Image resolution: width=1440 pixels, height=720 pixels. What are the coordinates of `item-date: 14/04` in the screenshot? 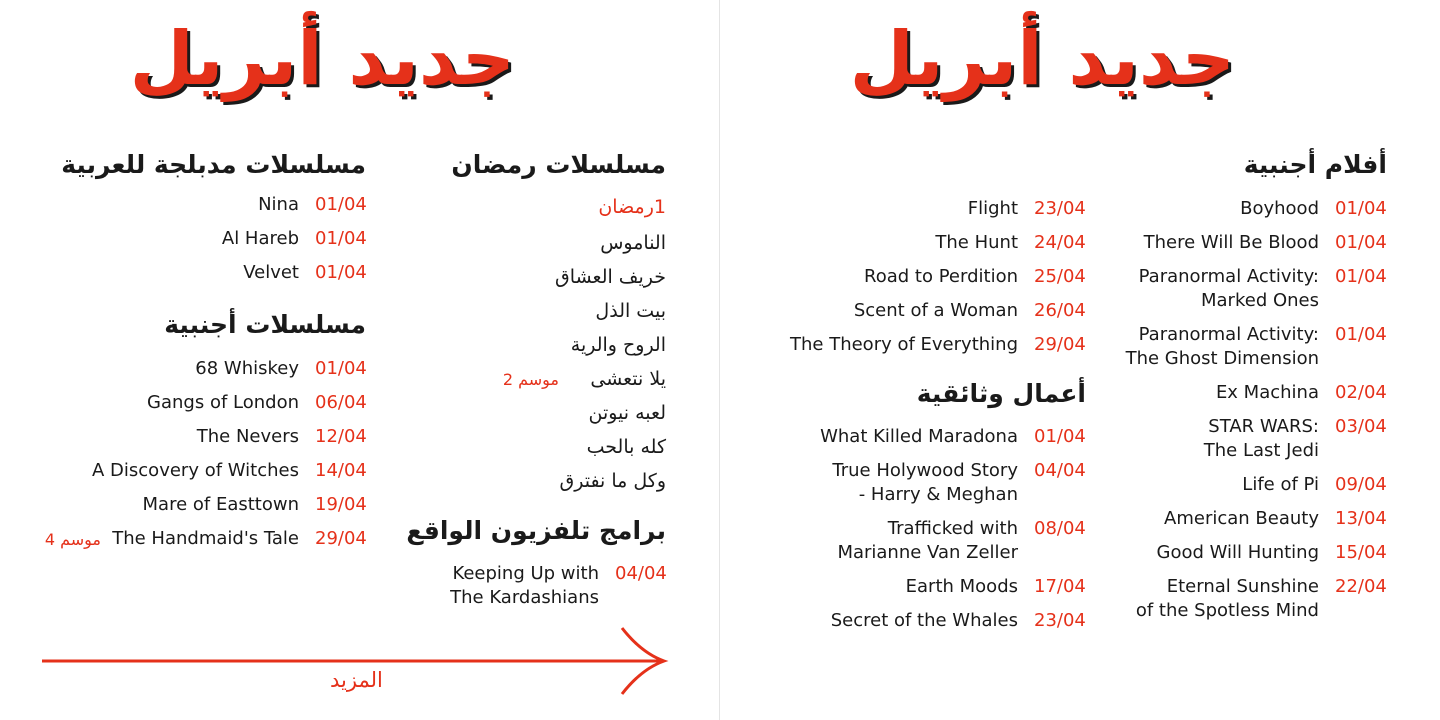 It's located at (341, 470).